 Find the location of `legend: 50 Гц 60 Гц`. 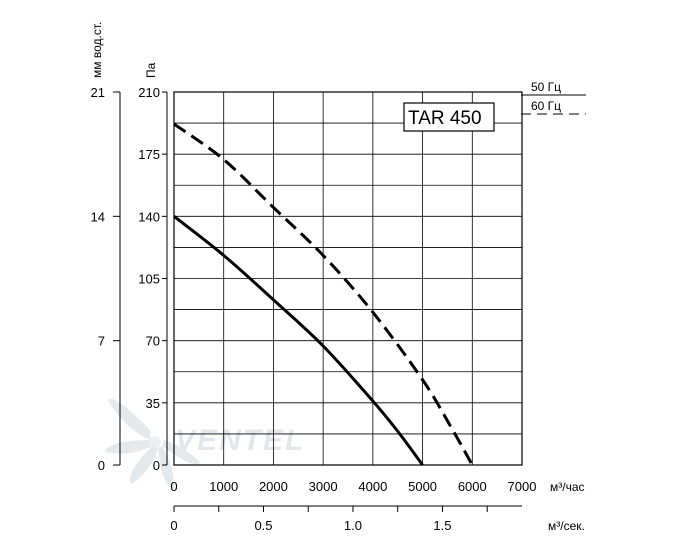

legend: 50 Гц 60 Гц is located at coordinates (553, 97).